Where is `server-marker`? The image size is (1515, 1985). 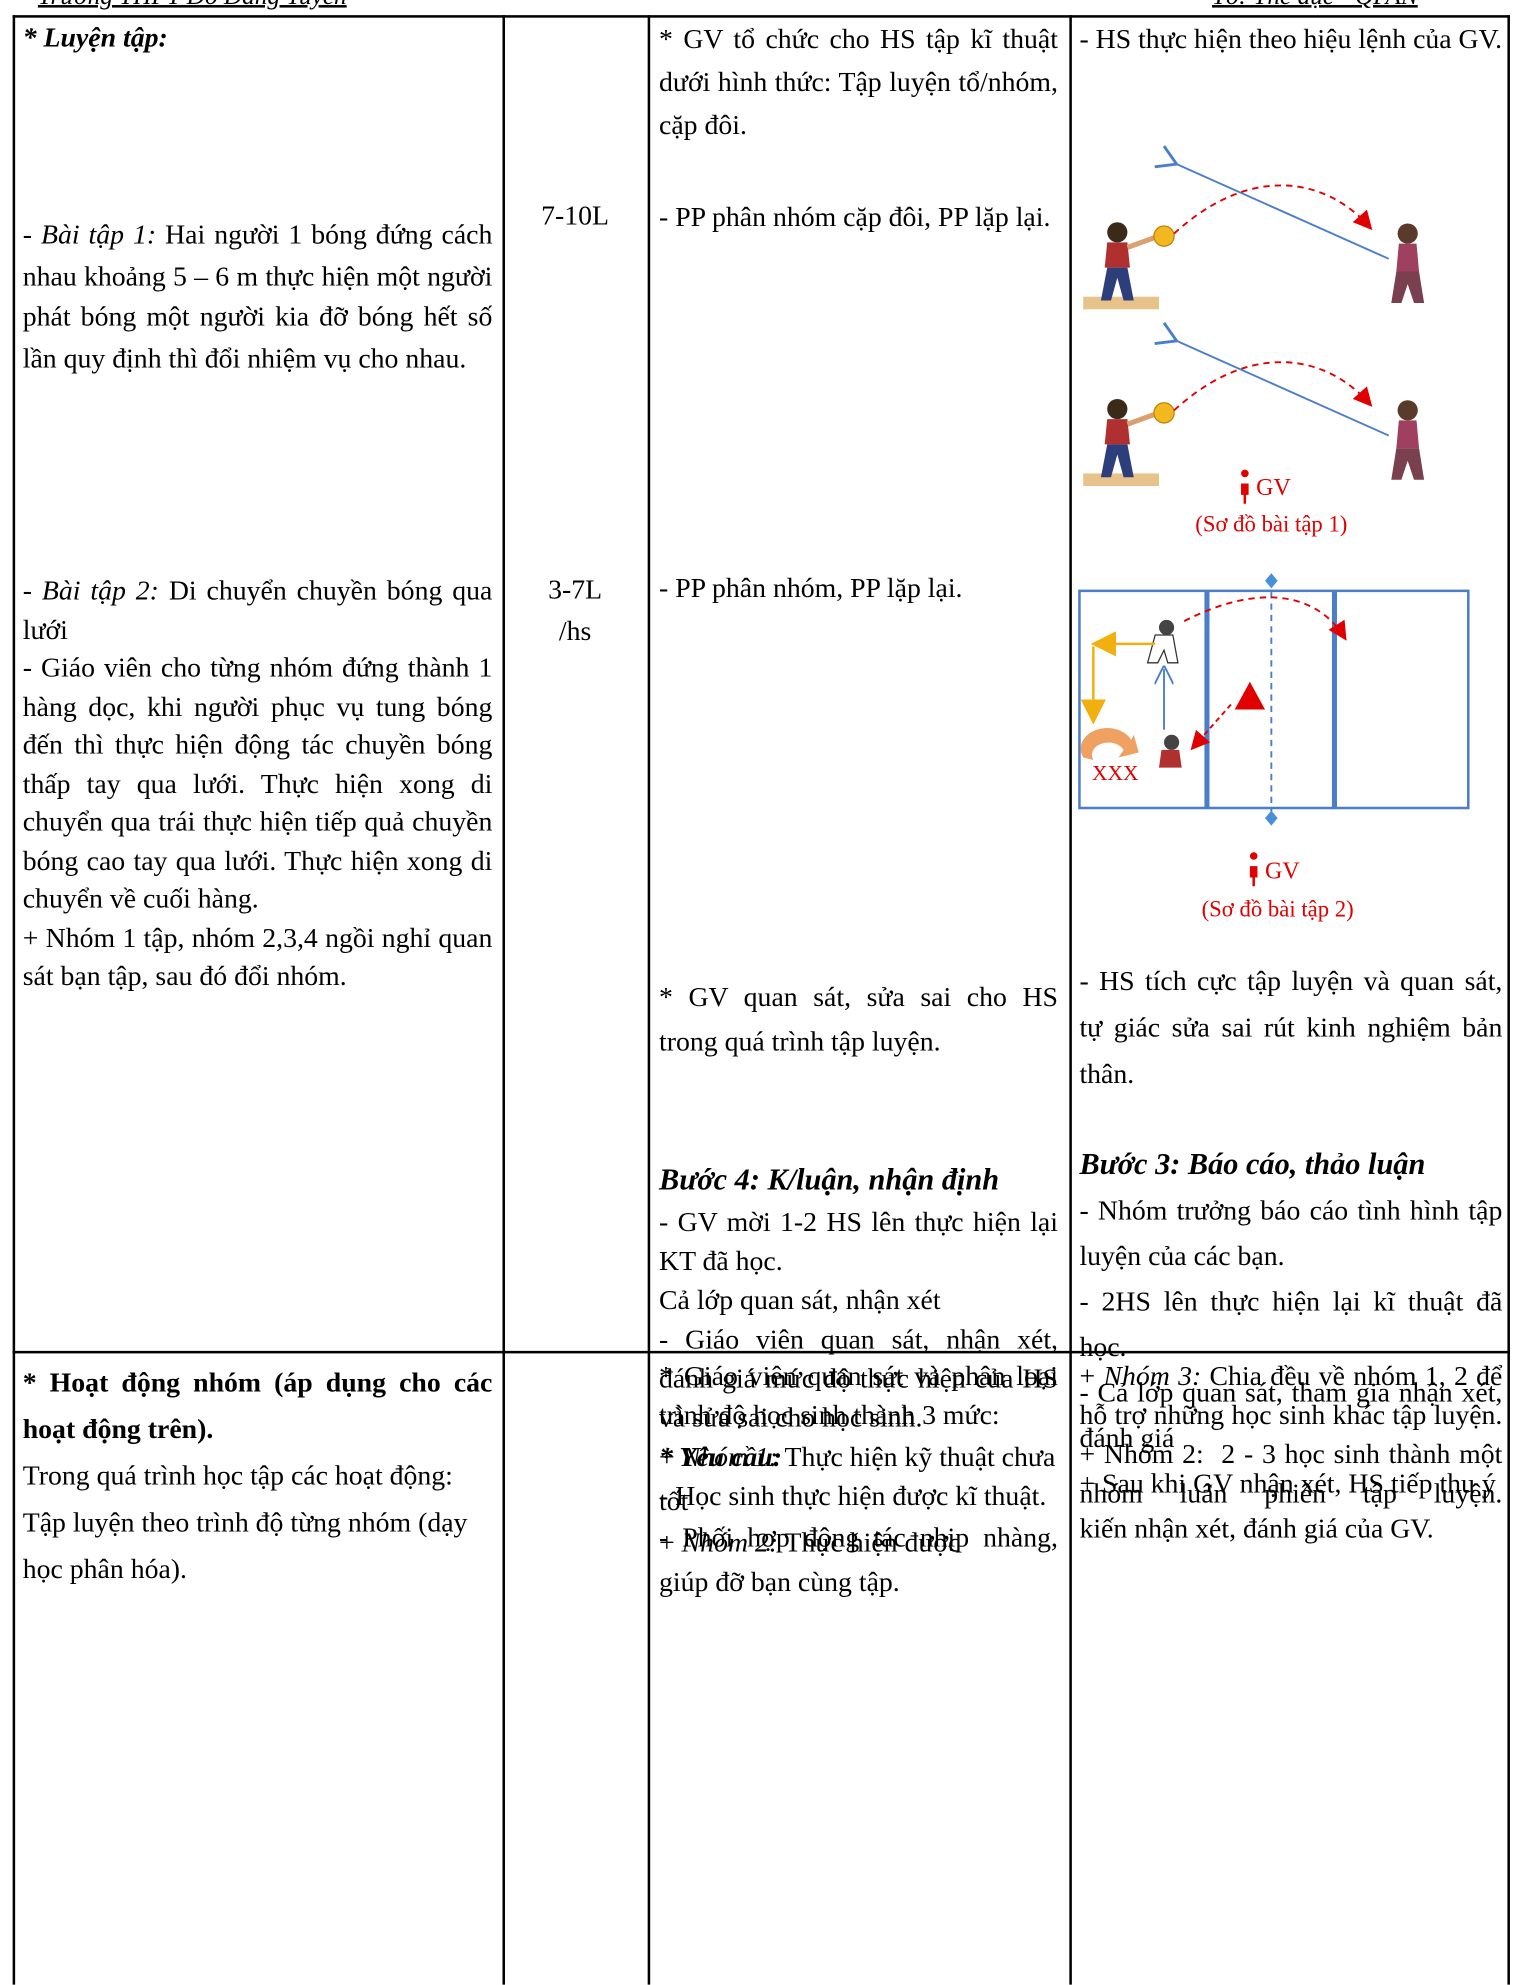 server-marker is located at coordinates (1250, 695).